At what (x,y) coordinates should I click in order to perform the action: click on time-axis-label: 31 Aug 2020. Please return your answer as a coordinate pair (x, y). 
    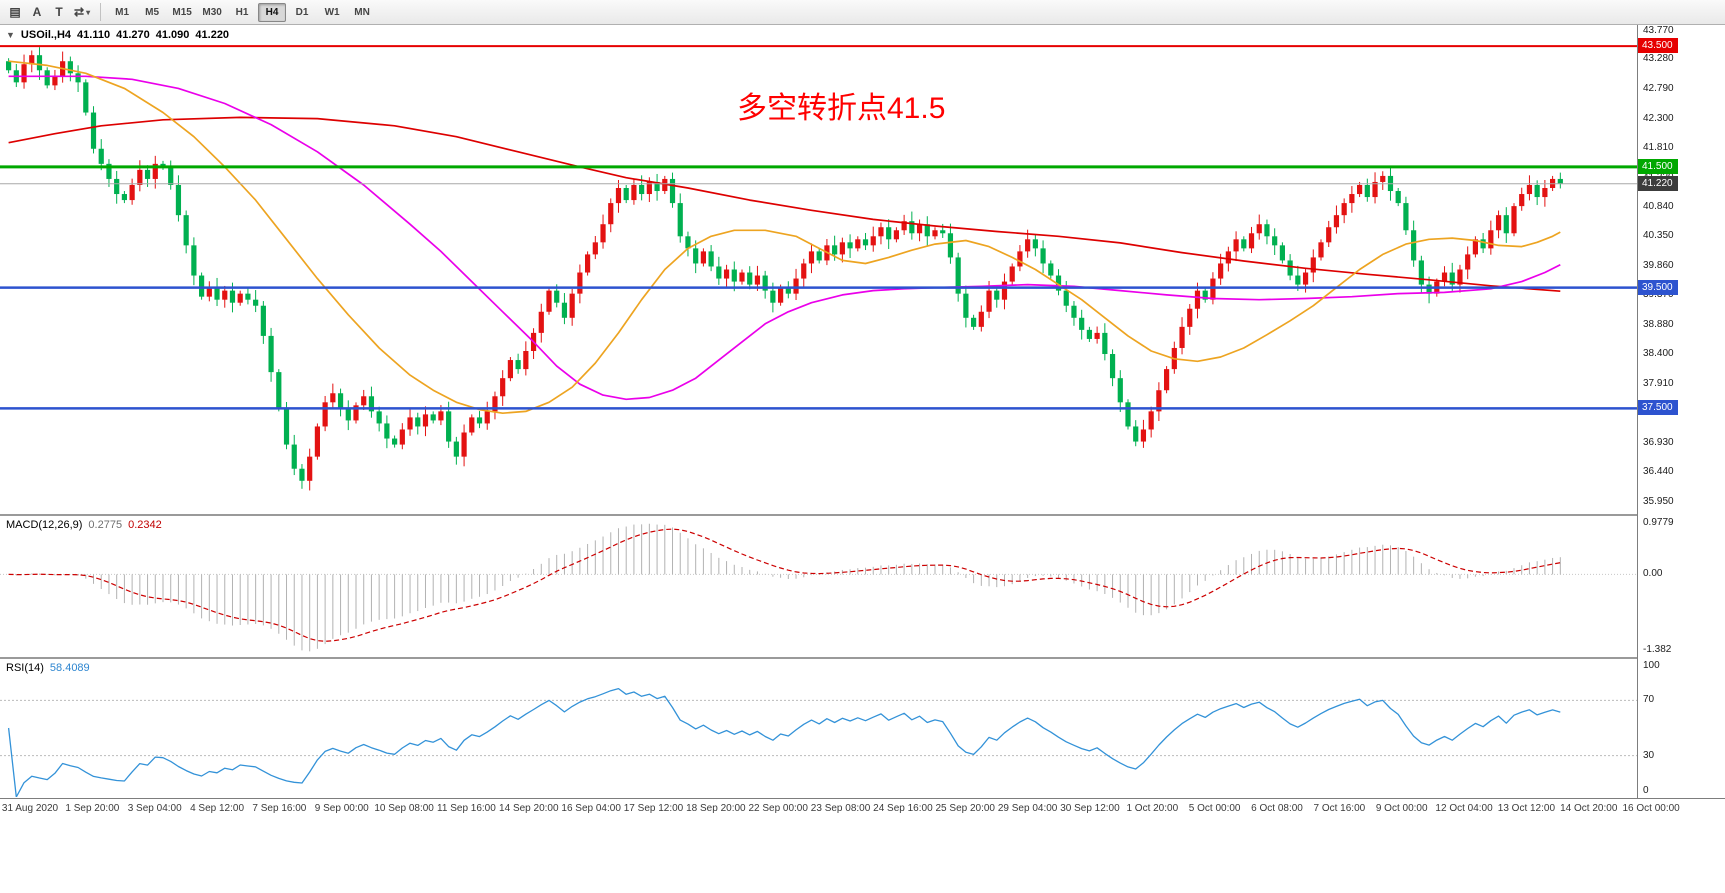
    Looking at the image, I should click on (30, 808).